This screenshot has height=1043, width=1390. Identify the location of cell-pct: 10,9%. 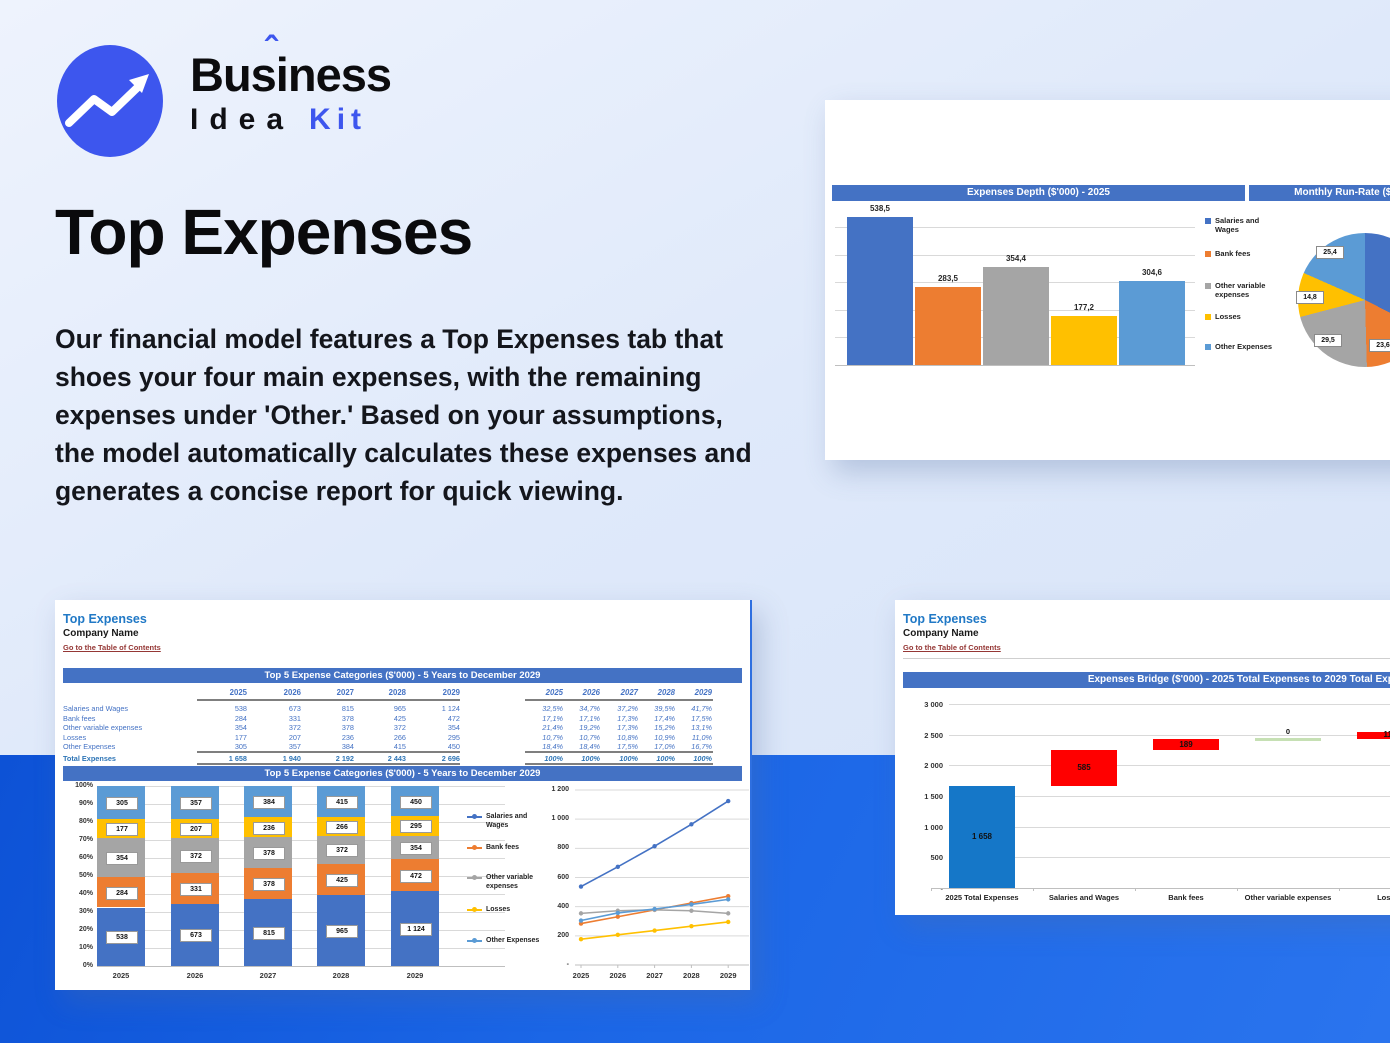
(664, 737).